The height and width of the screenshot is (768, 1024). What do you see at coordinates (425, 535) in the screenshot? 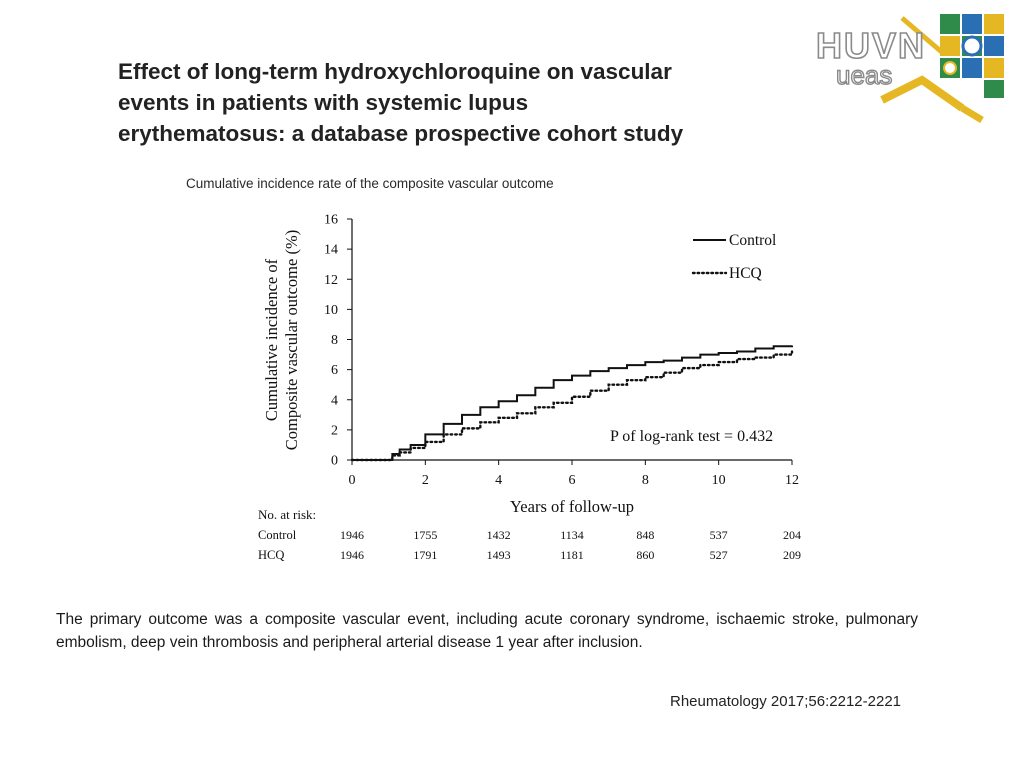
I see `risk-cell: 1755` at bounding box center [425, 535].